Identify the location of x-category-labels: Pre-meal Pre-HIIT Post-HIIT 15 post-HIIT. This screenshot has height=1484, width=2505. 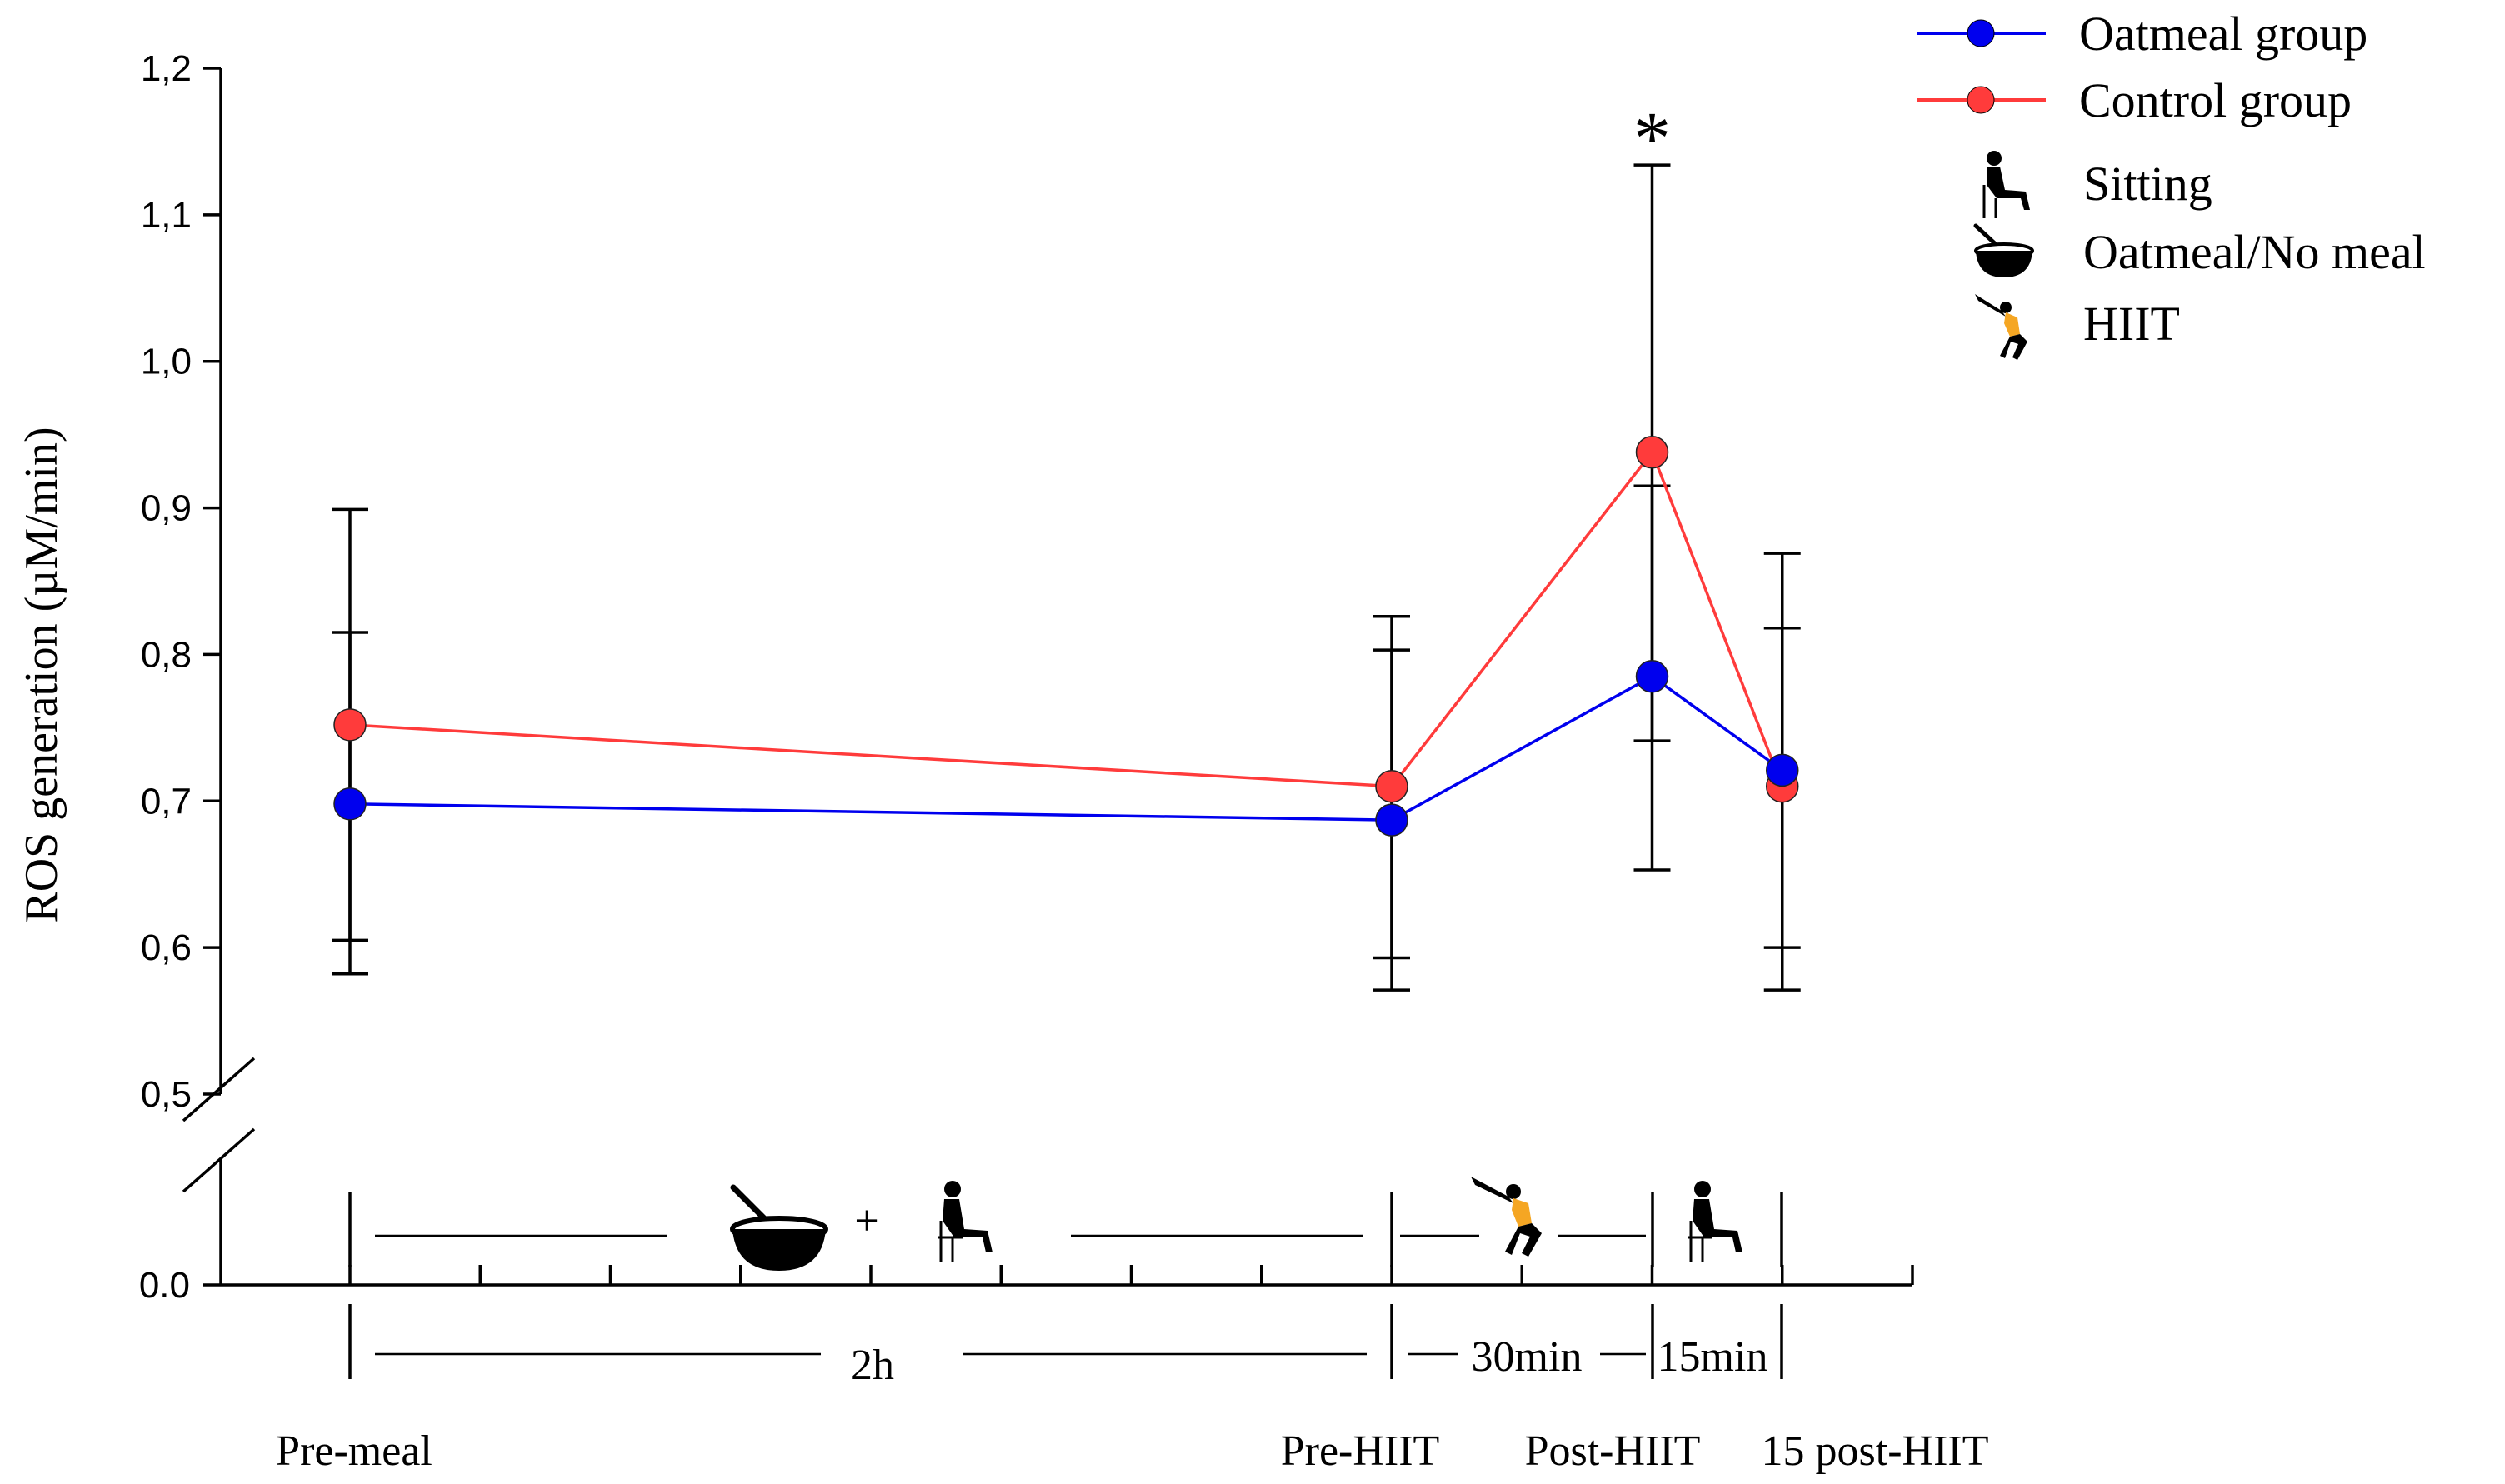
(1132, 1451).